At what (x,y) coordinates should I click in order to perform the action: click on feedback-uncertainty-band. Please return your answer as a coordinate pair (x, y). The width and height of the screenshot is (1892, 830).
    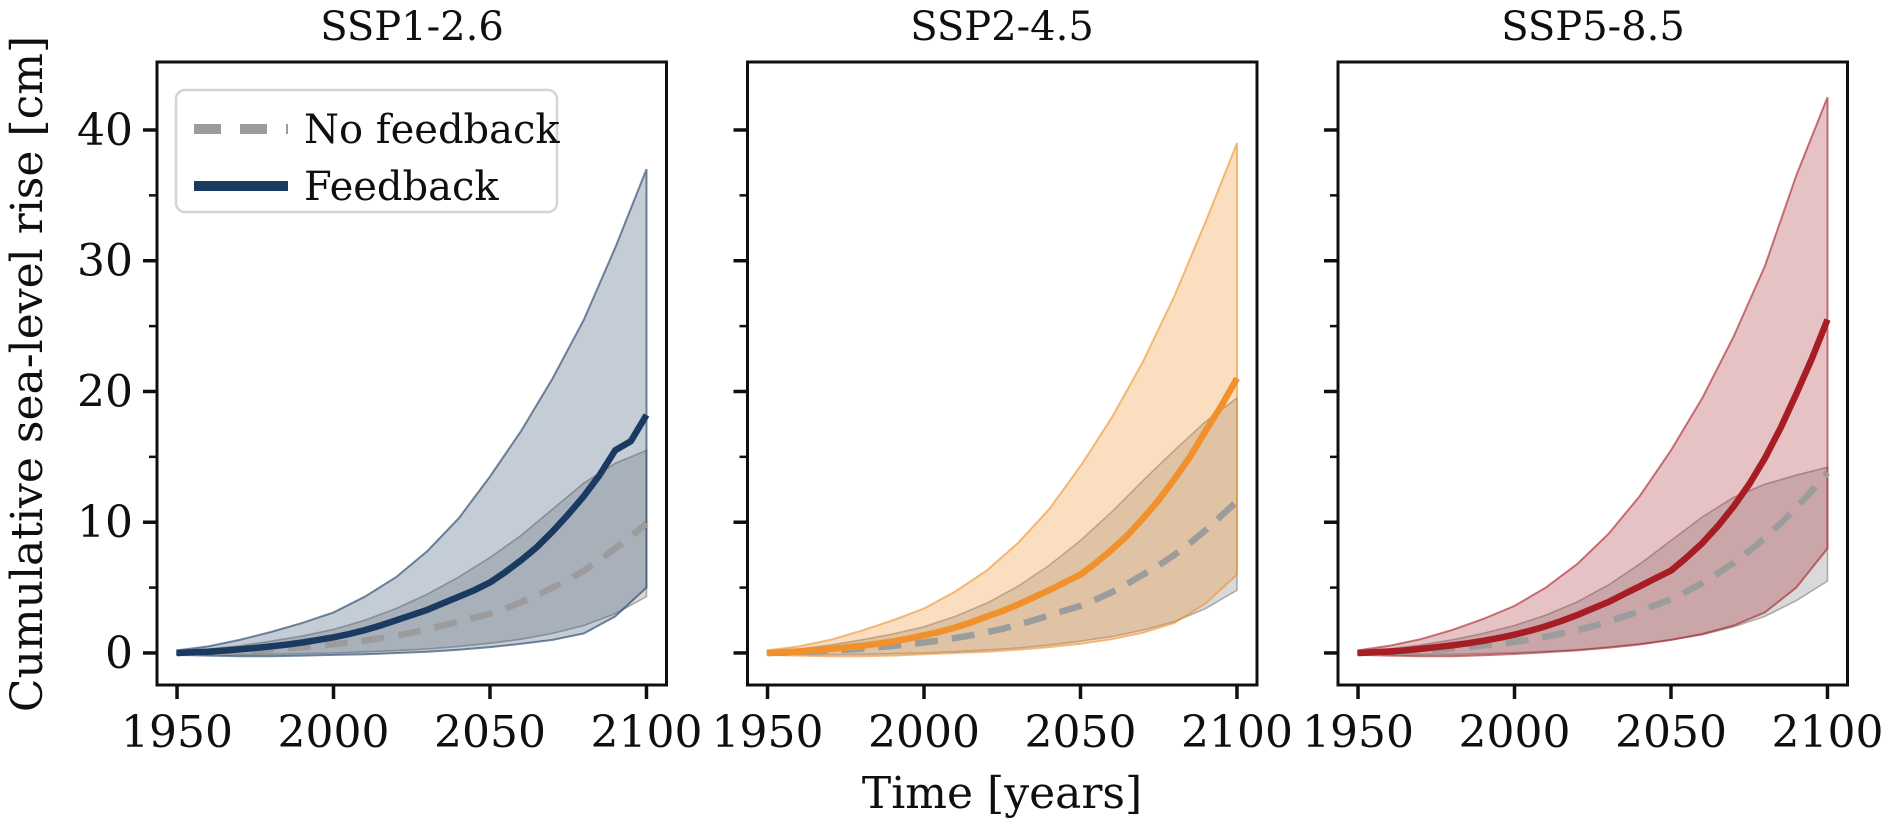
    Looking at the image, I should click on (412, 413).